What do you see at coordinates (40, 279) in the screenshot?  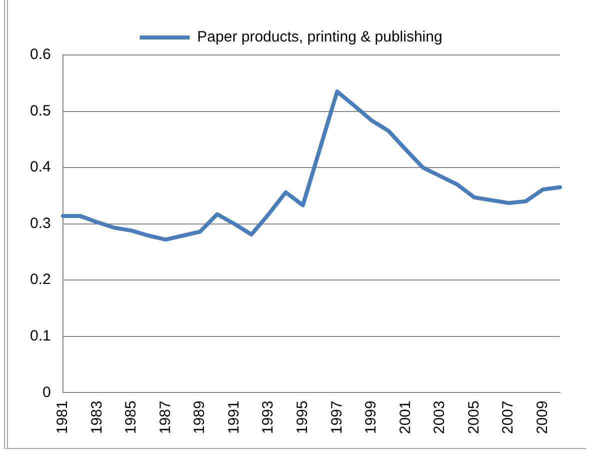 I see `y-tick-label: 0.2` at bounding box center [40, 279].